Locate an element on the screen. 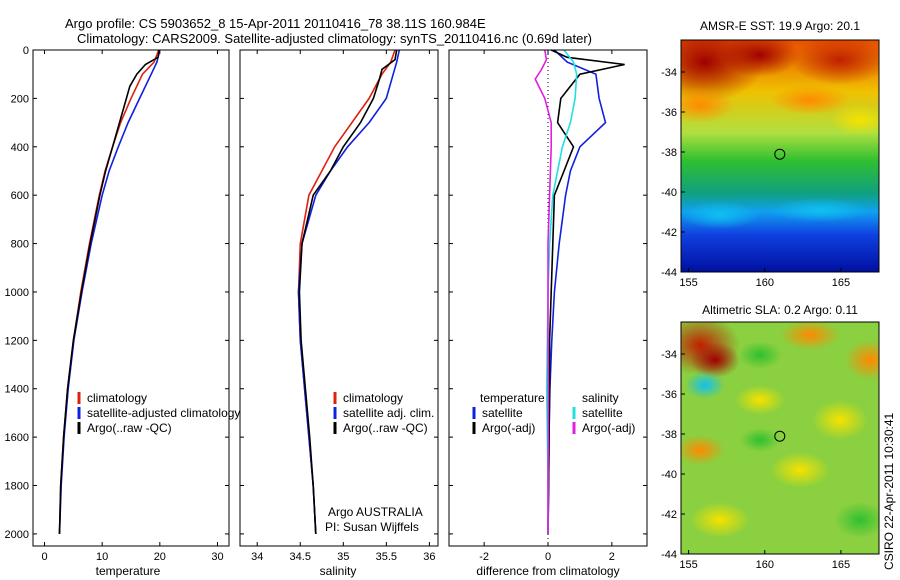  temperature-xlabel: temperature is located at coordinates (128, 571).